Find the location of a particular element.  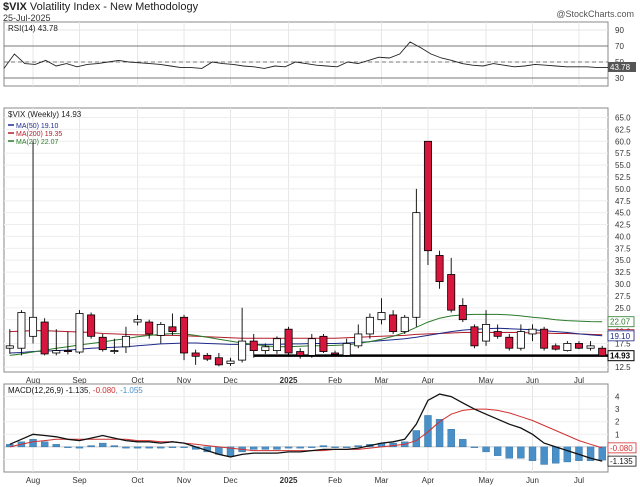

macd-x-axis-label: Feb is located at coordinates (335, 480).